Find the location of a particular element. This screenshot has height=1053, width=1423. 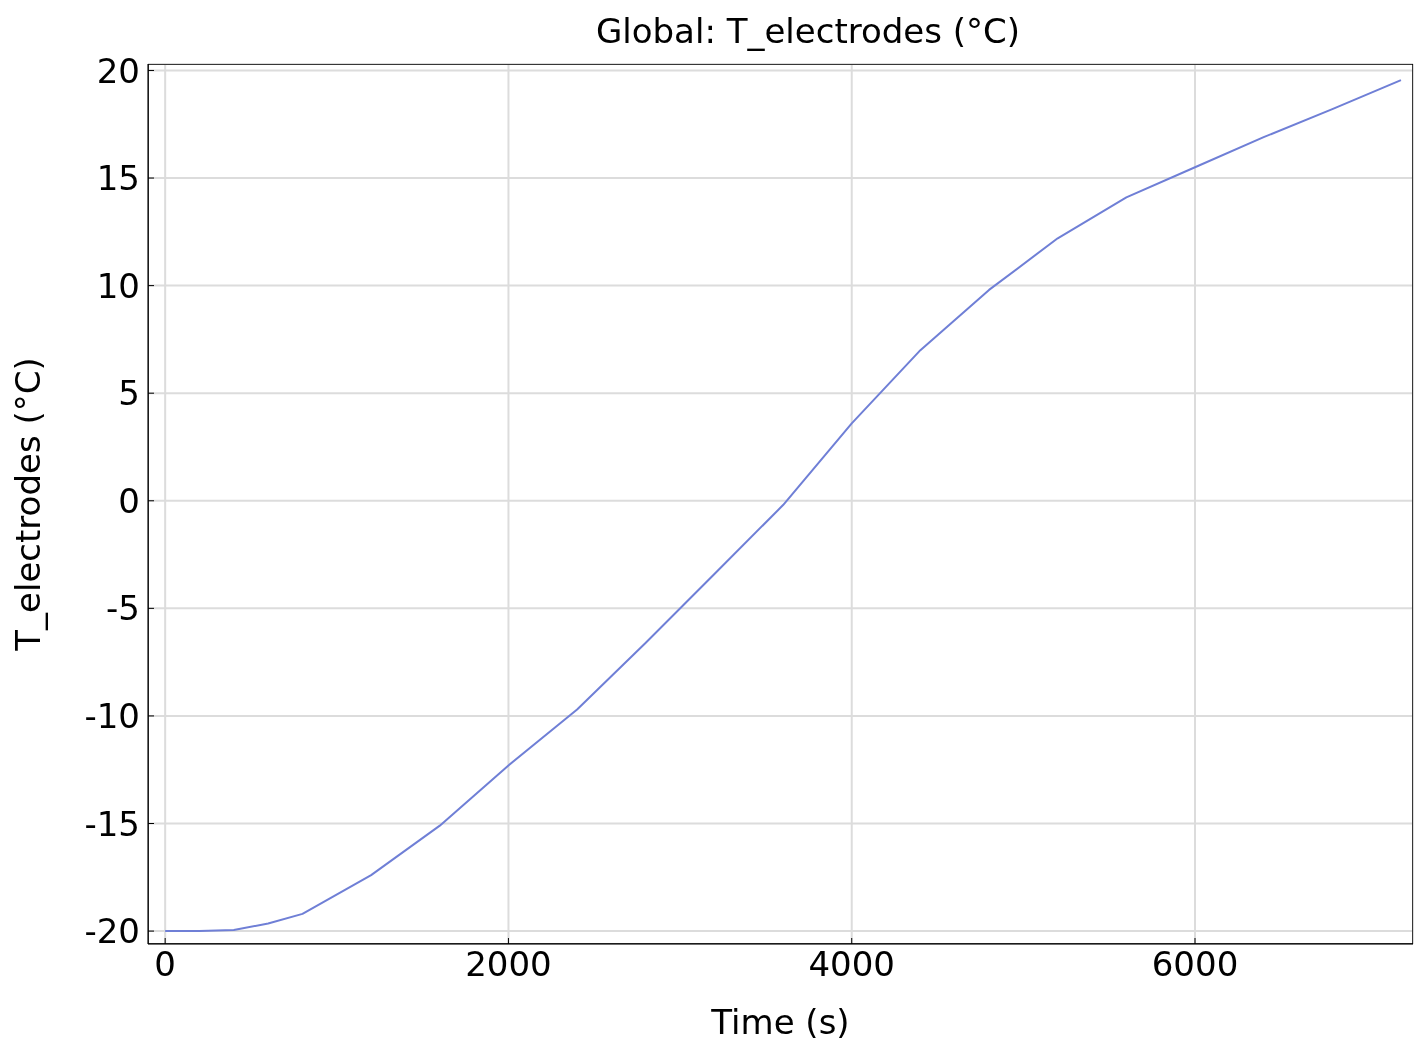

x-tick-label: 6000 is located at coordinates (1195, 964).